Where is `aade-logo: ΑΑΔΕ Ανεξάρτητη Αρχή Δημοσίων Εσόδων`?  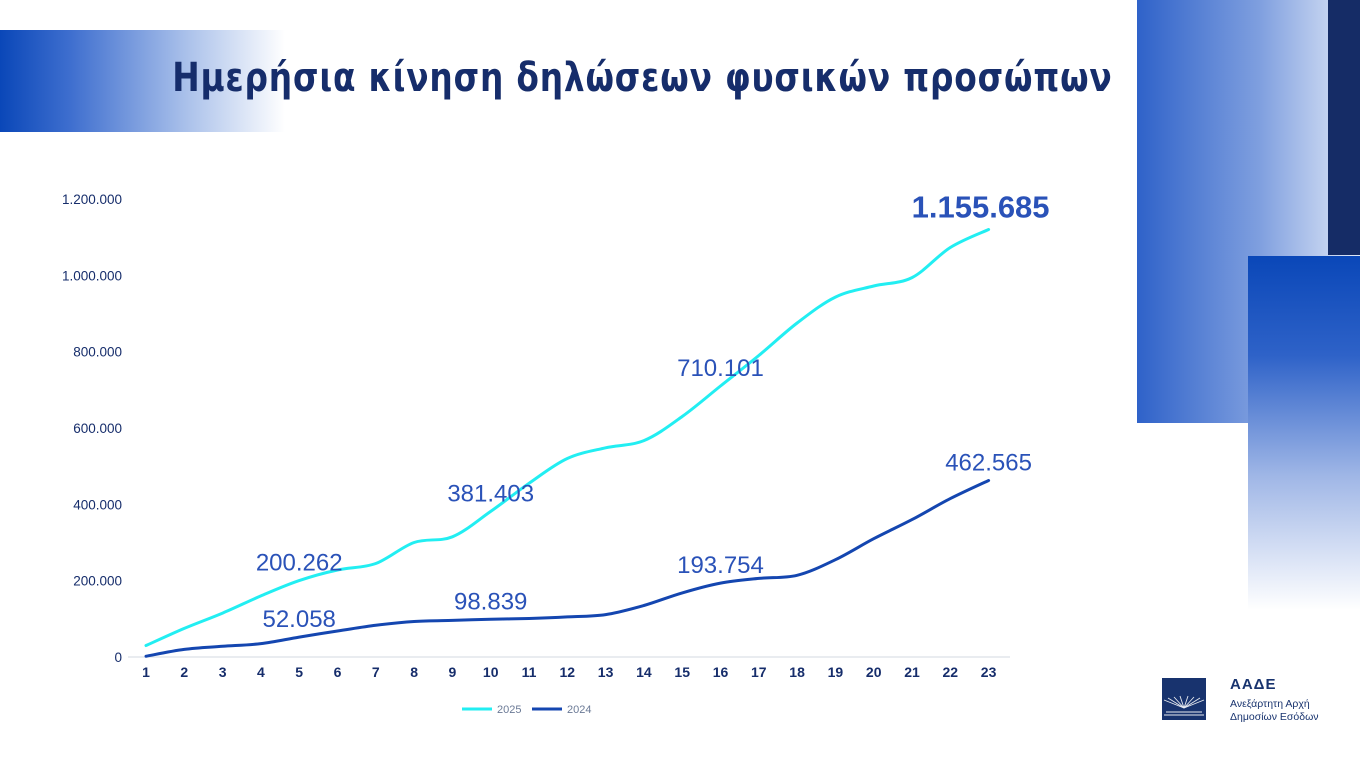 aade-logo: ΑΑΔΕ Ανεξάρτητη Αρχή Δημοσίων Εσόδων is located at coordinates (1261, 701).